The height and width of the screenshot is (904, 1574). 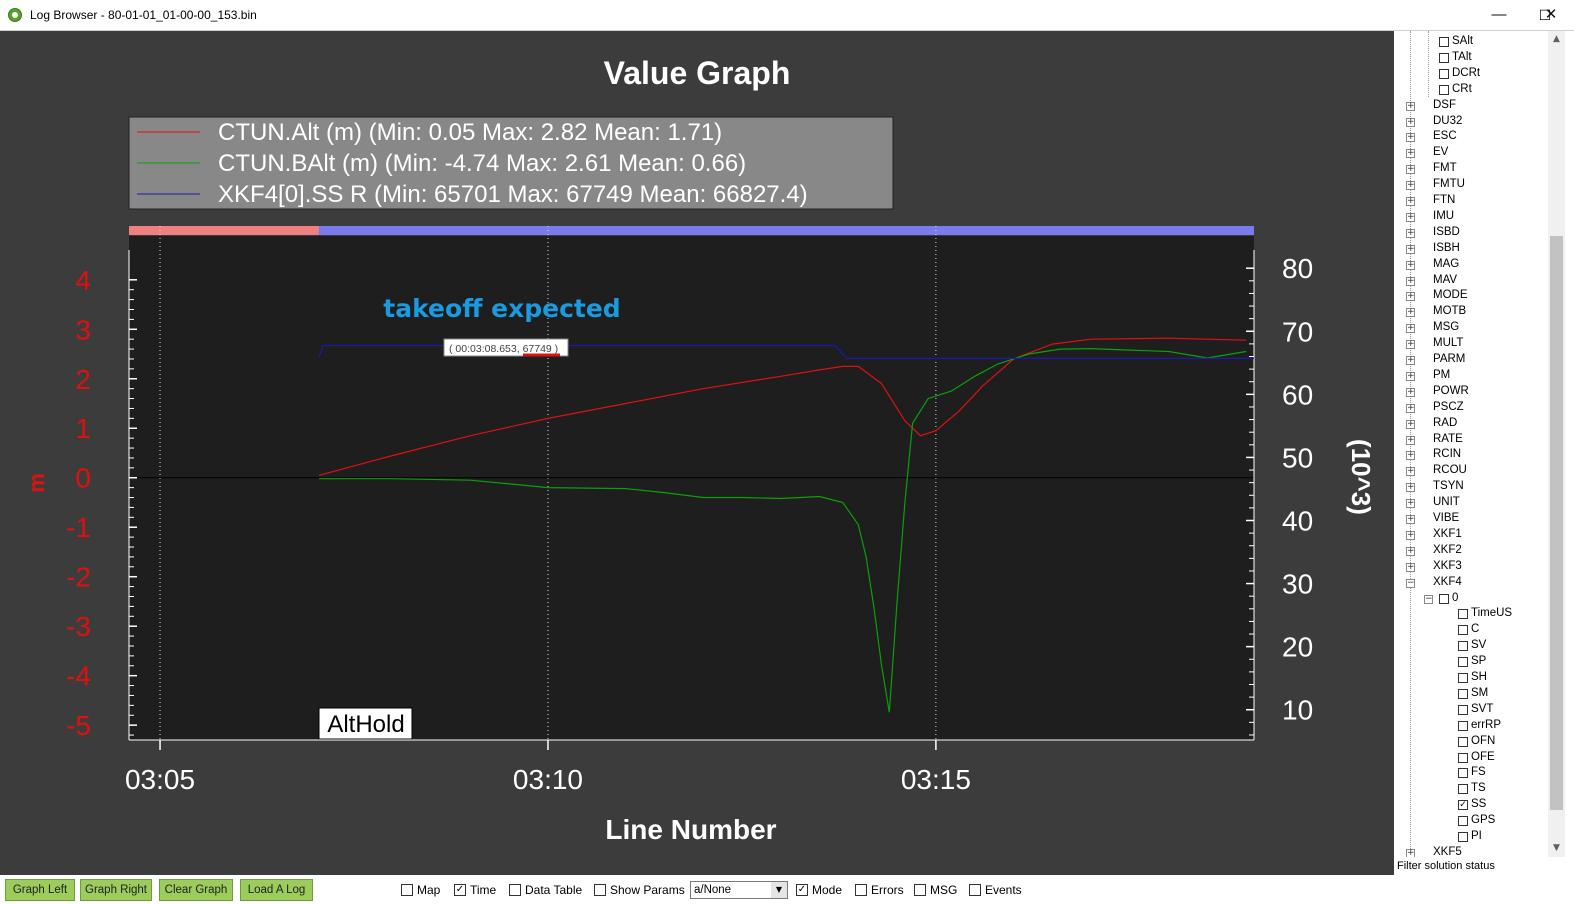 What do you see at coordinates (1545, 15) in the screenshot?
I see `maximize-button: ☐` at bounding box center [1545, 15].